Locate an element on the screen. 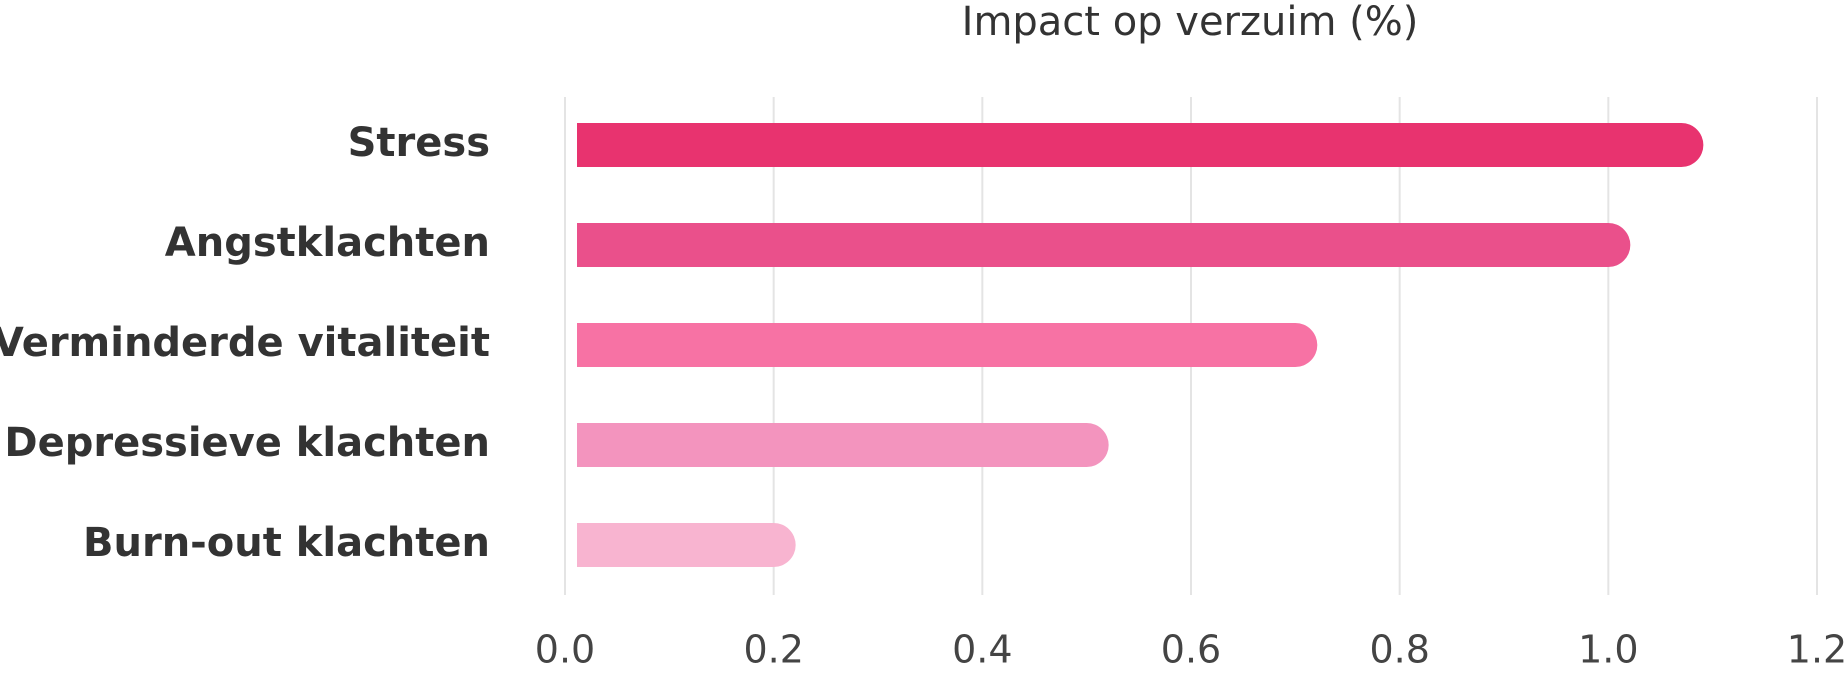  chart-title: Impact op verzuim (%) is located at coordinates (1190, 22).